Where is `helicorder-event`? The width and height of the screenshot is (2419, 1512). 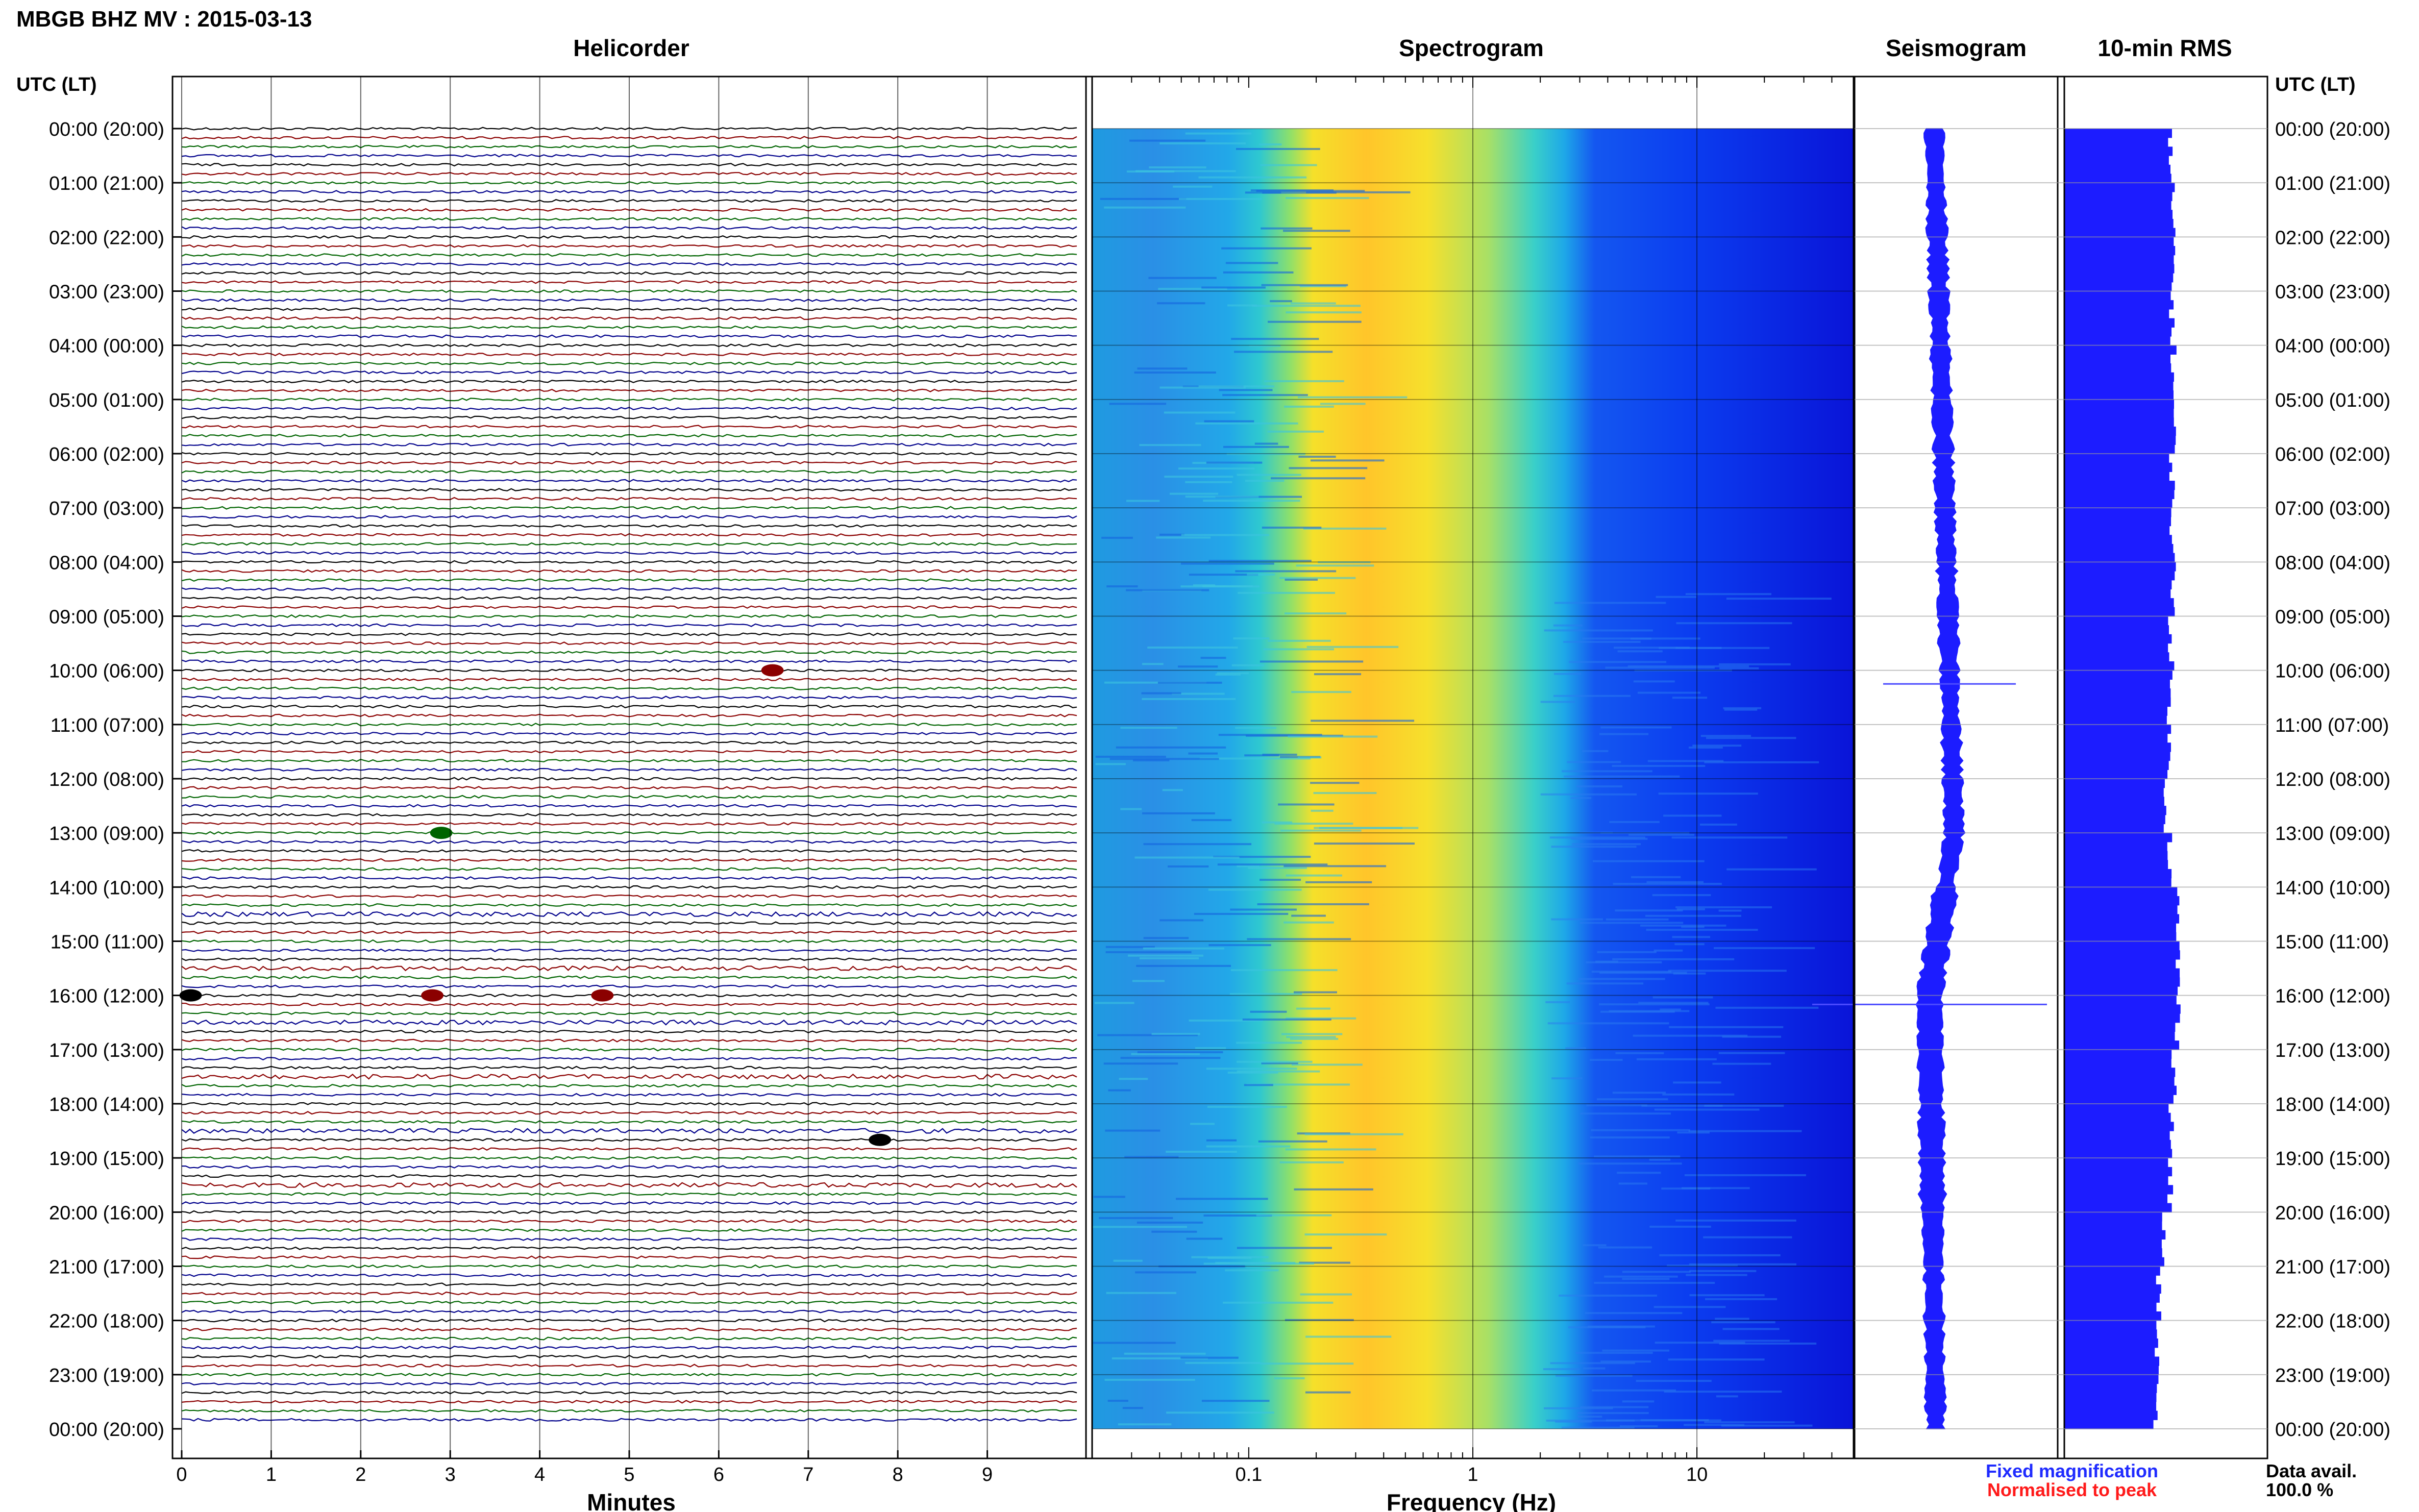 helicorder-event is located at coordinates (772, 670).